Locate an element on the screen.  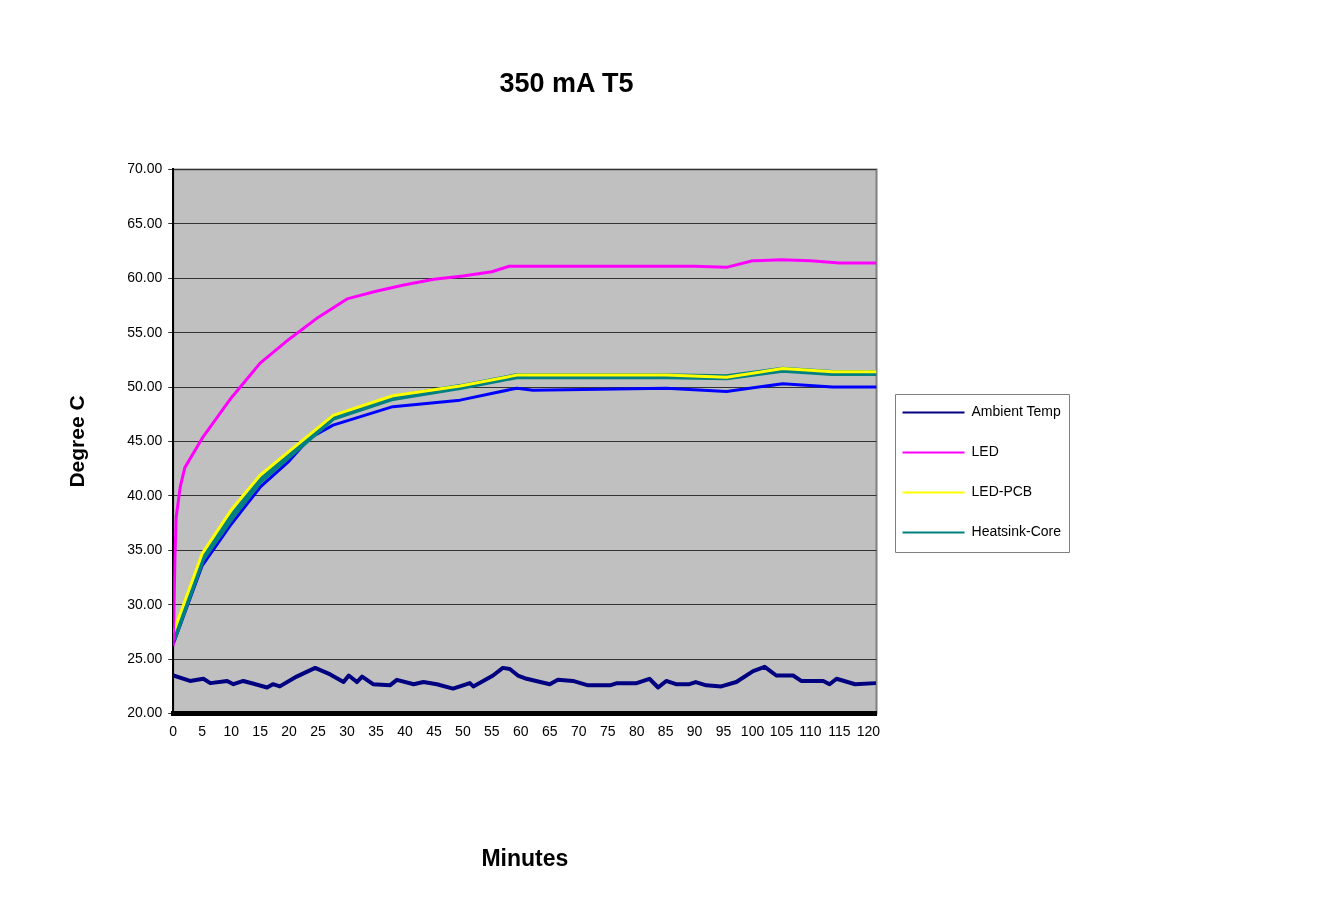
y-tick-label: 50.00 is located at coordinates (145, 385).